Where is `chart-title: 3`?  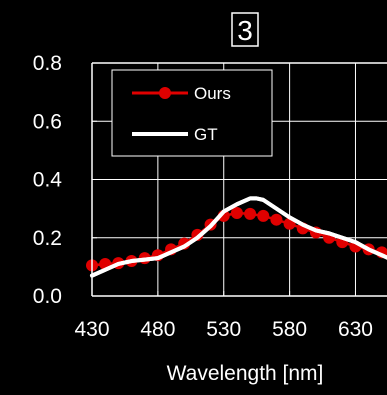
chart-title: 3 is located at coordinates (245, 30).